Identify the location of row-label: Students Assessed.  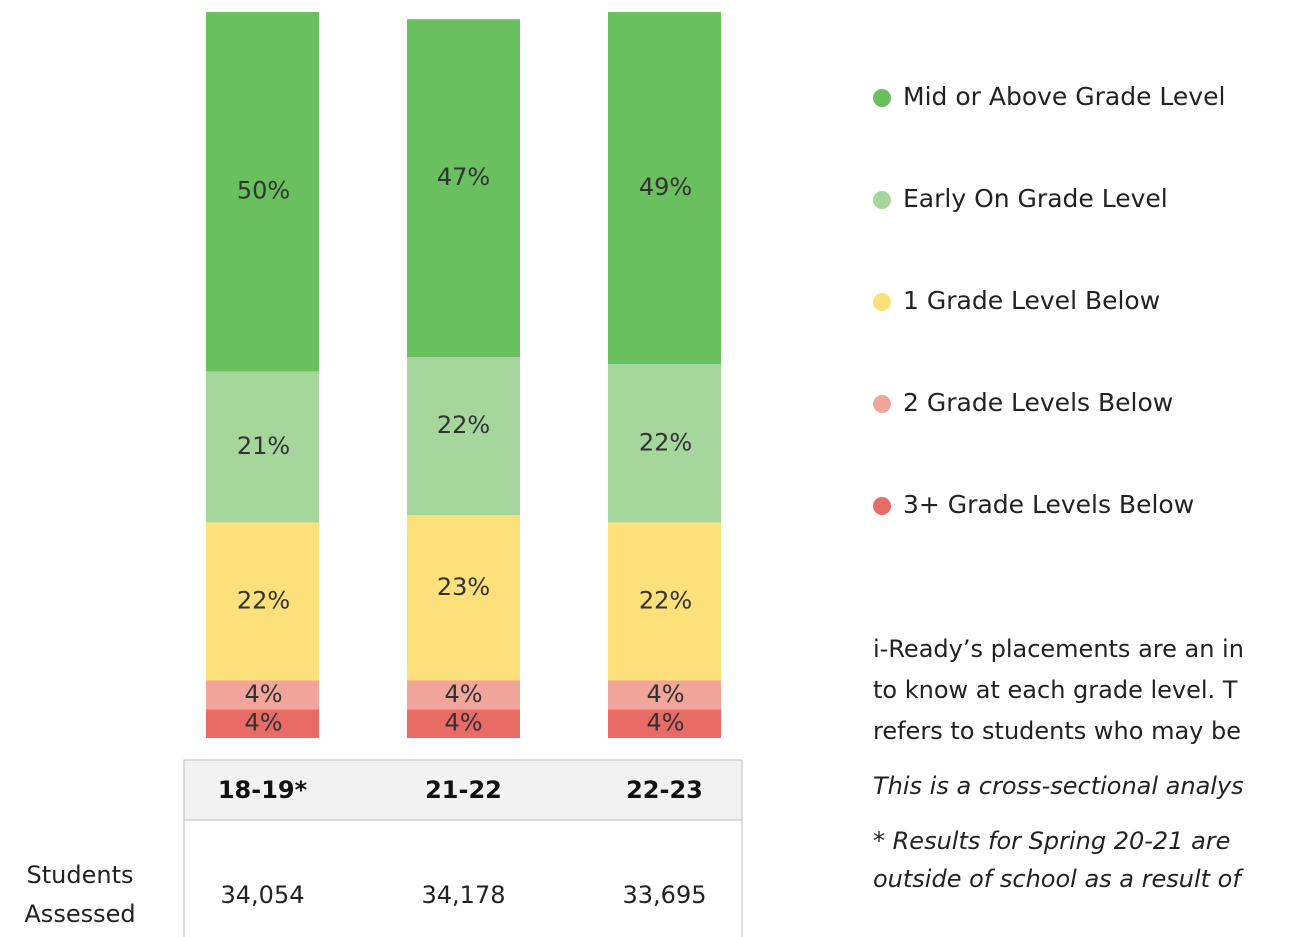
(79, 894).